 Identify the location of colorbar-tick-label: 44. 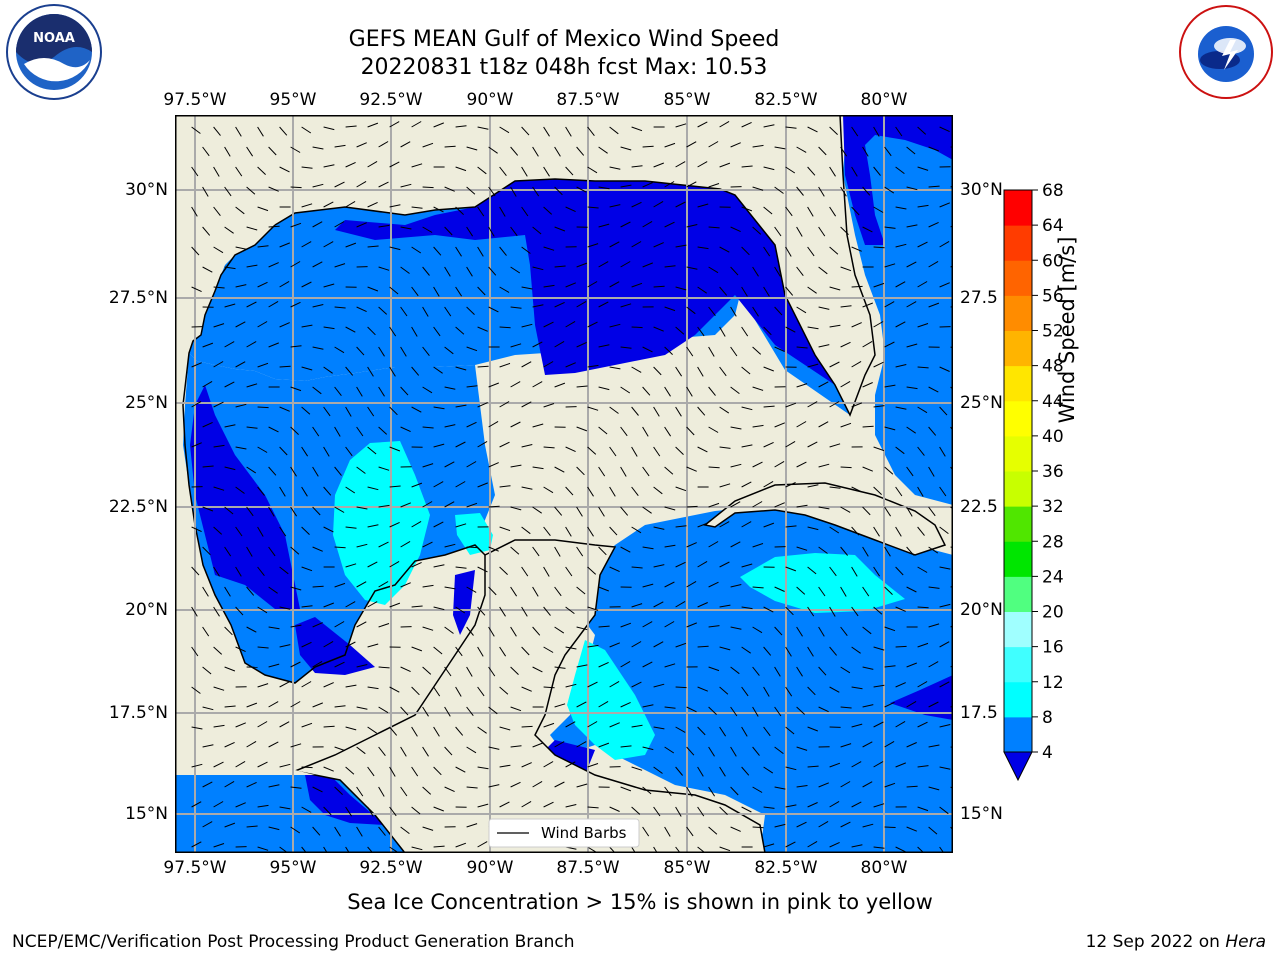
(1053, 402).